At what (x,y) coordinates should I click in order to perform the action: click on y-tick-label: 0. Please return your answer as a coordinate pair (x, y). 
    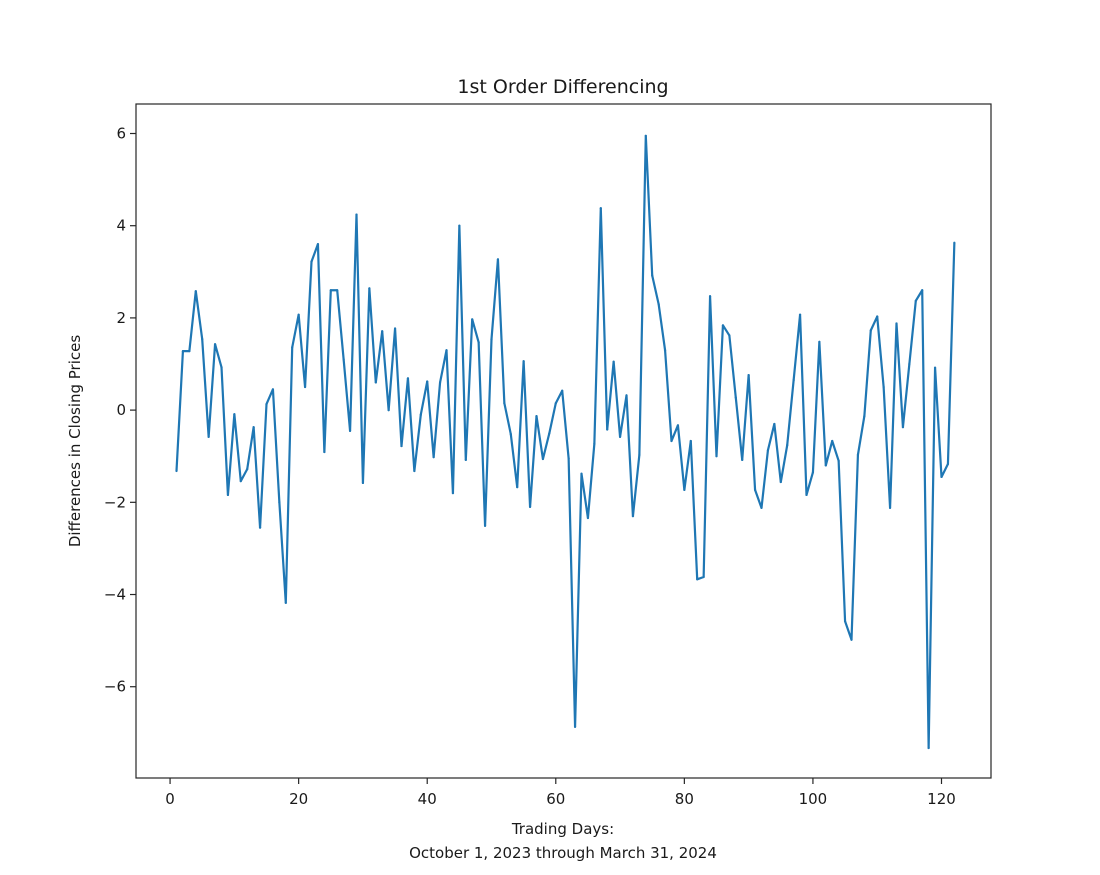
    Looking at the image, I should click on (121, 410).